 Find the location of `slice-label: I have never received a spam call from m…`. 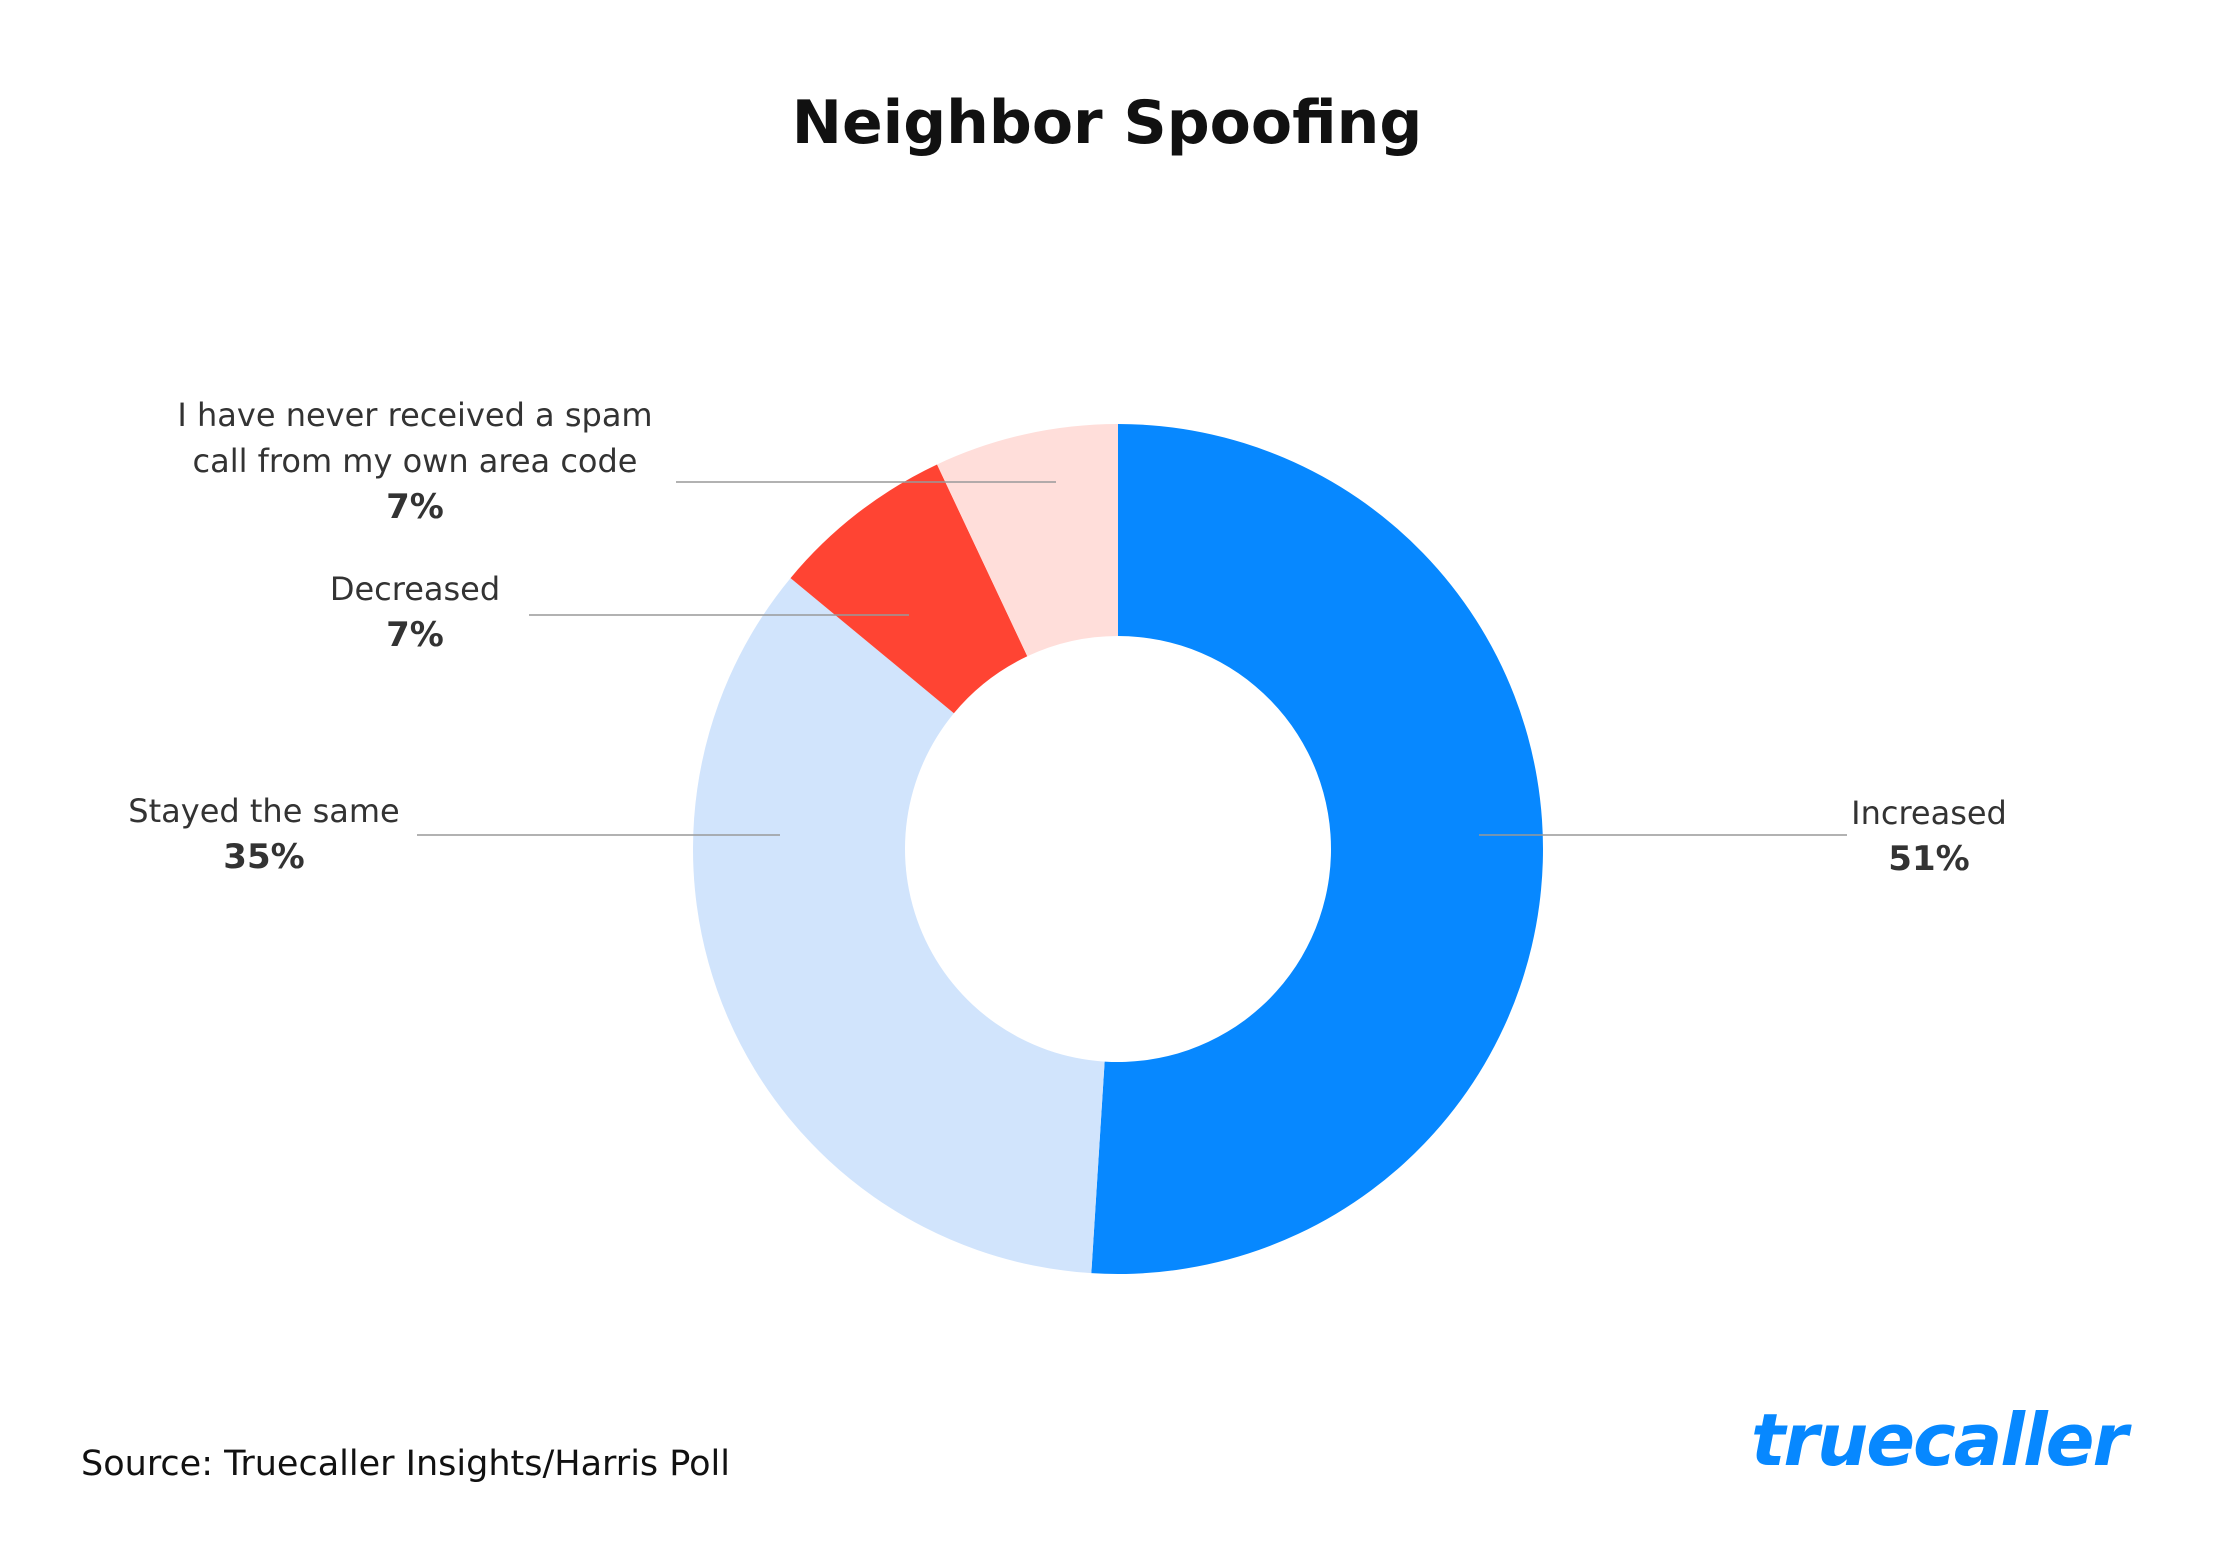

slice-label: I have never received a spam call from m… is located at coordinates (415, 461).